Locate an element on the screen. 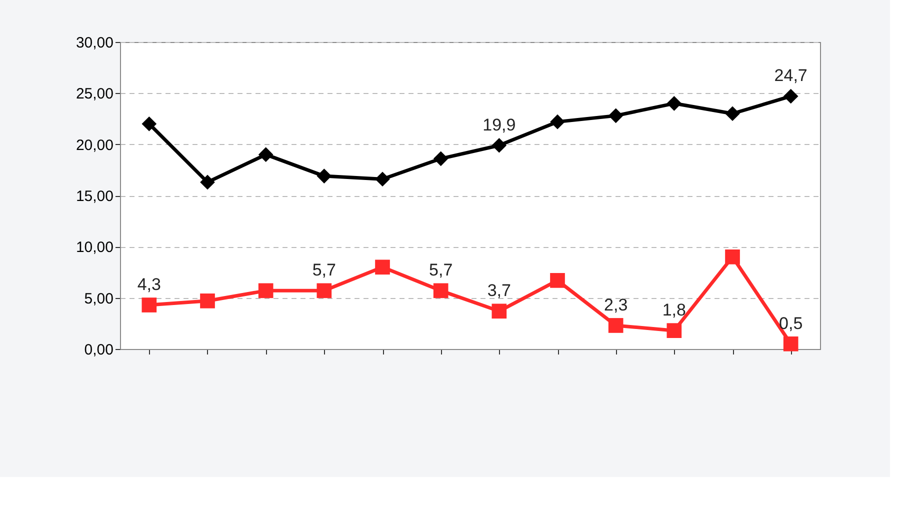 The width and height of the screenshot is (916, 524). y-tick-label: 10,00 is located at coordinates (95, 247).